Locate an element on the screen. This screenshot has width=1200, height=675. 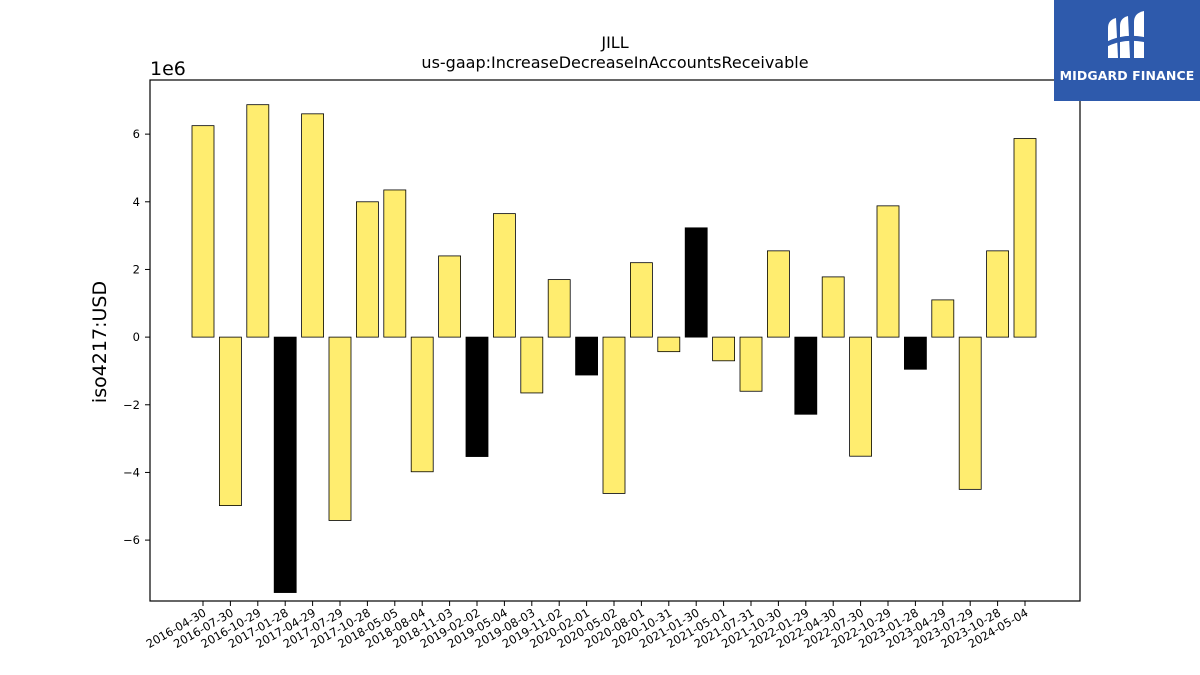
y-tick-label: −4 is located at coordinates (131, 472).